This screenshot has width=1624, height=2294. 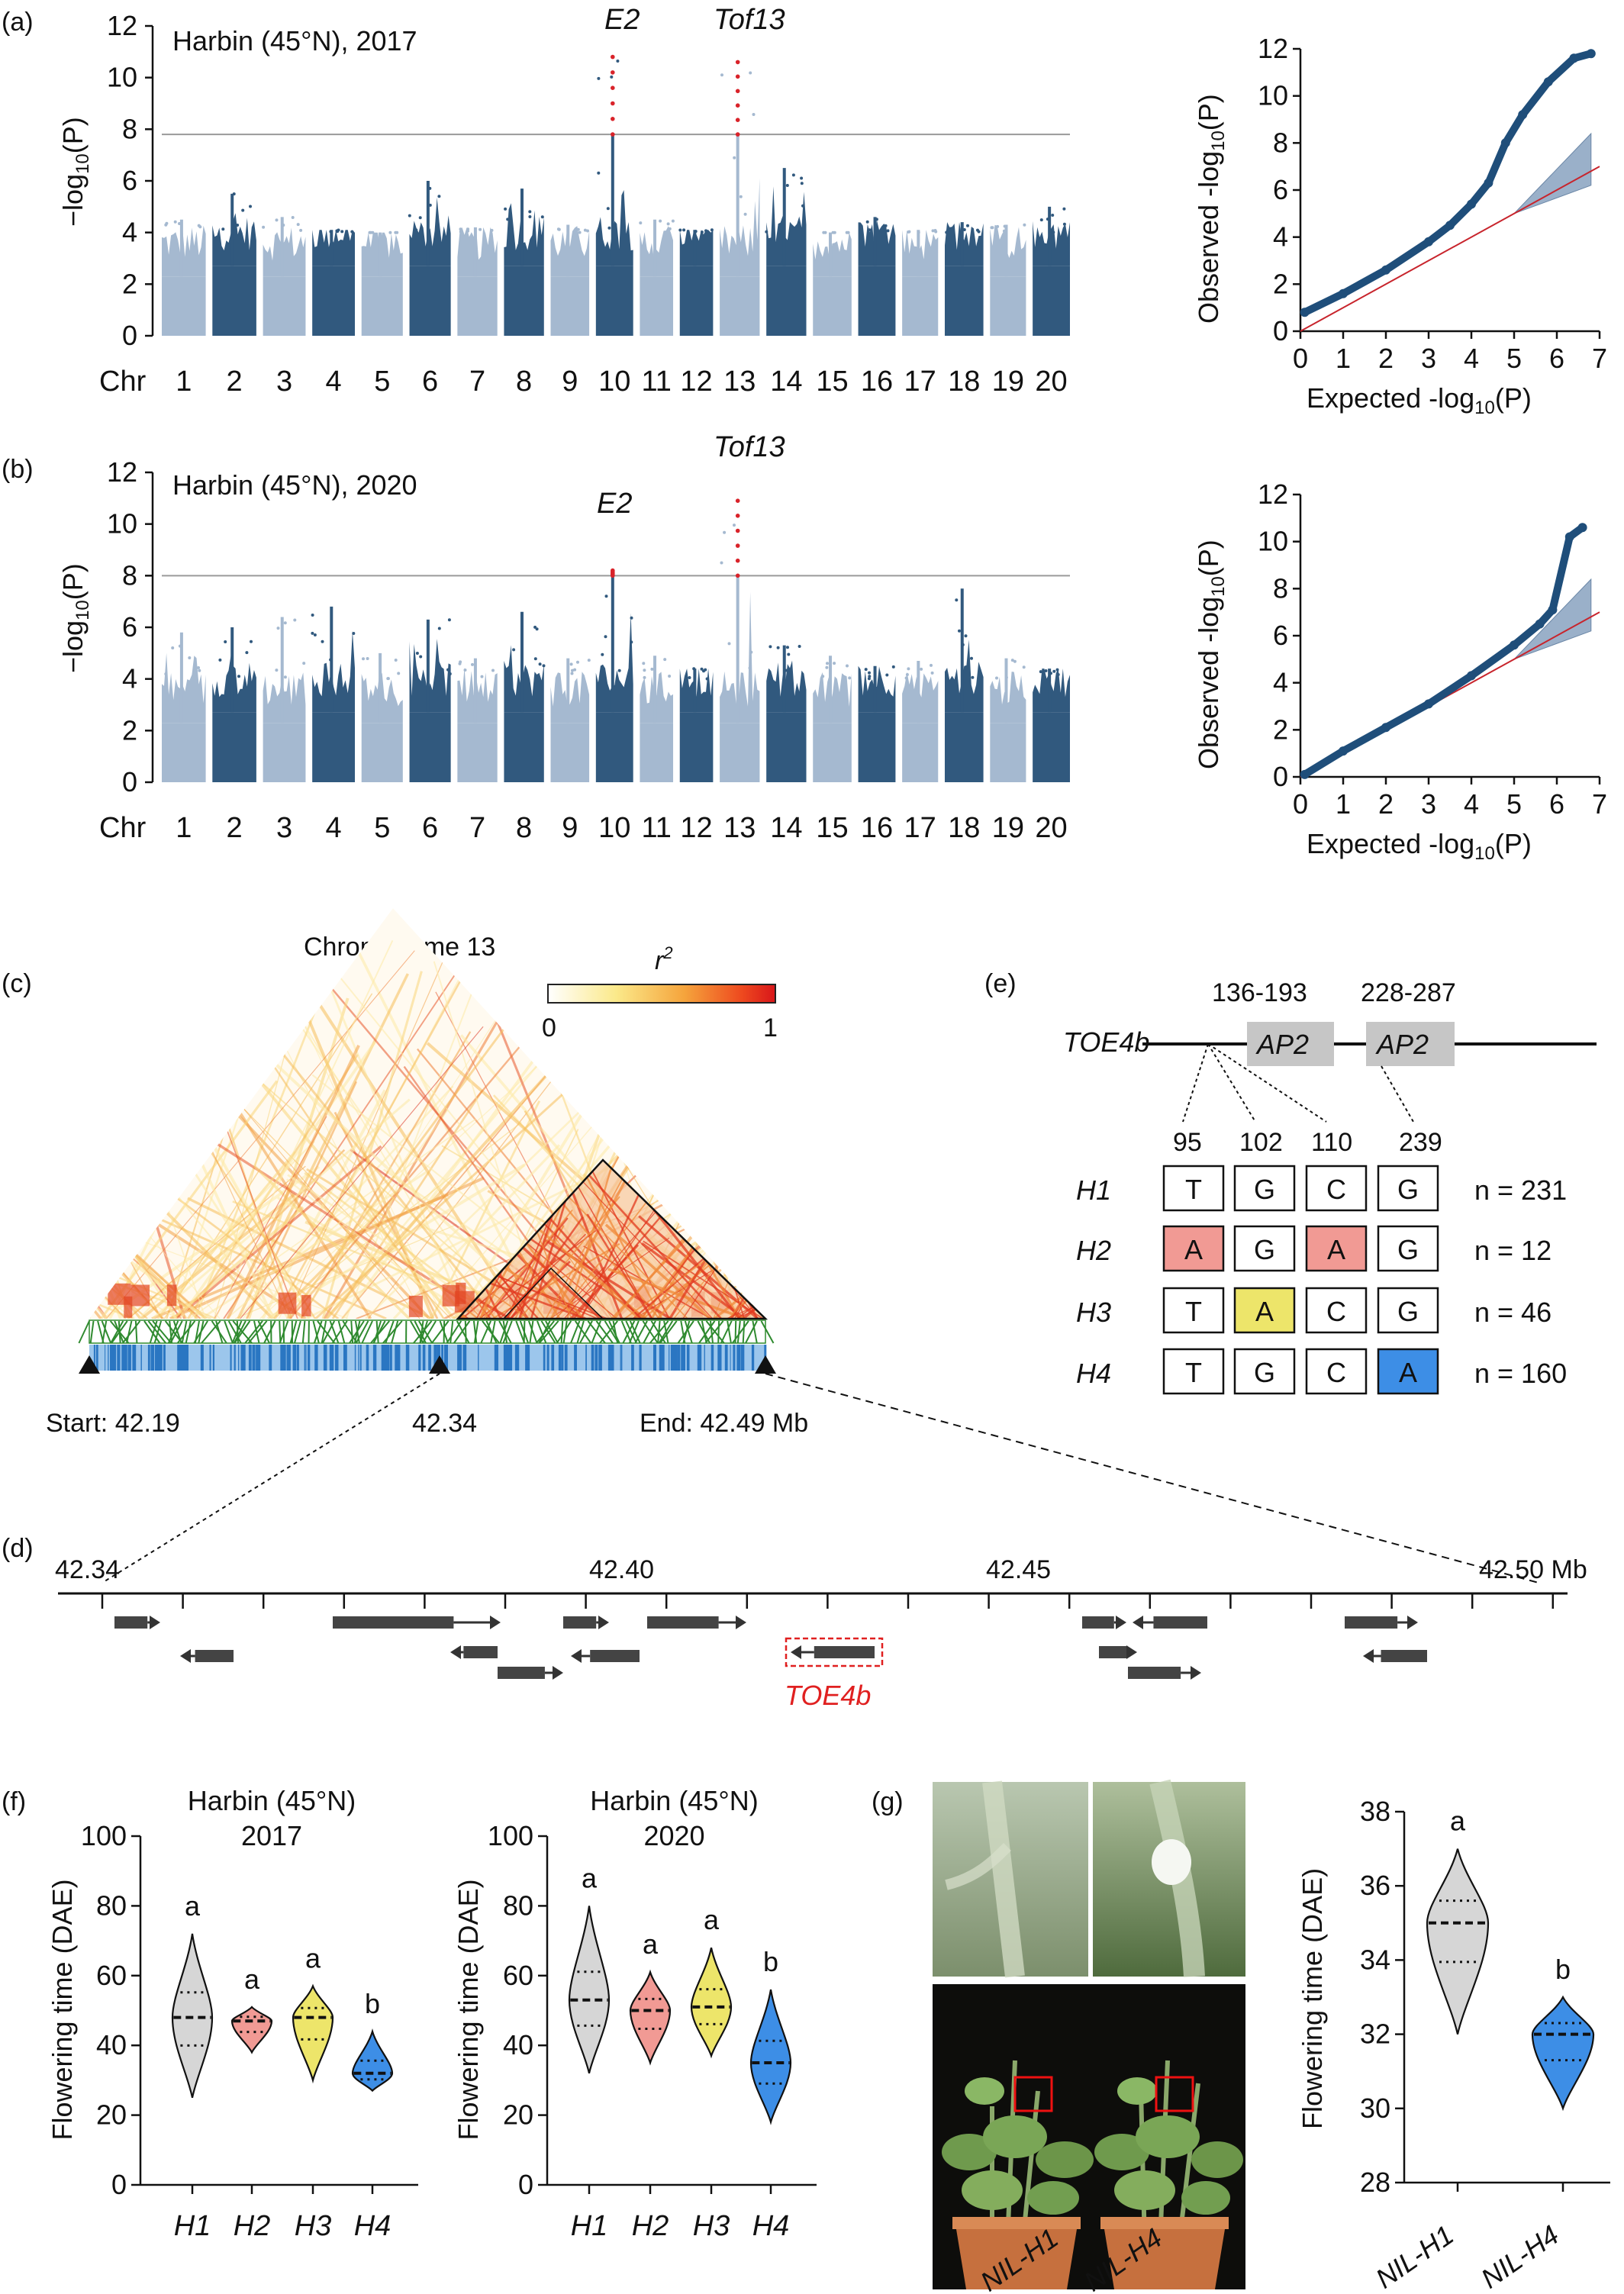 What do you see at coordinates (382, 695) in the screenshot?
I see `chromosome-5-peaks` at bounding box center [382, 695].